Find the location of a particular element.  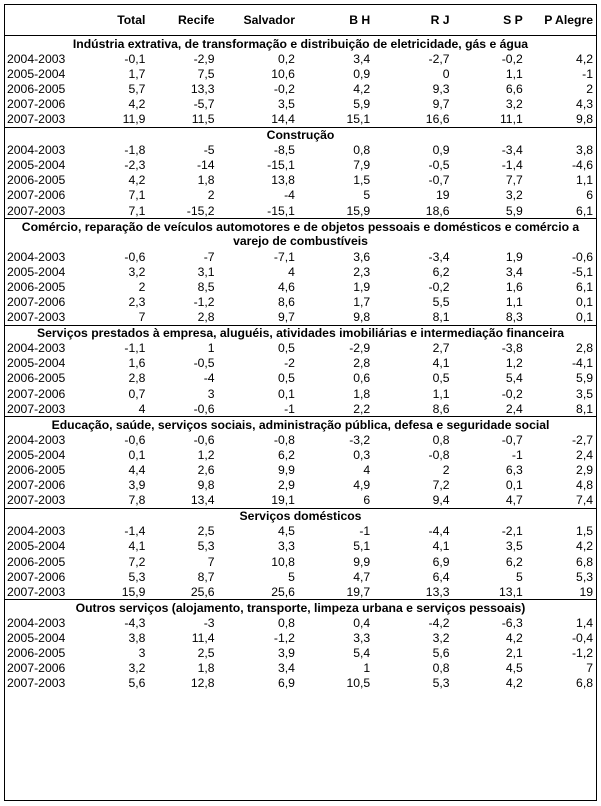

column-header-recife: Recife is located at coordinates (196, 20).